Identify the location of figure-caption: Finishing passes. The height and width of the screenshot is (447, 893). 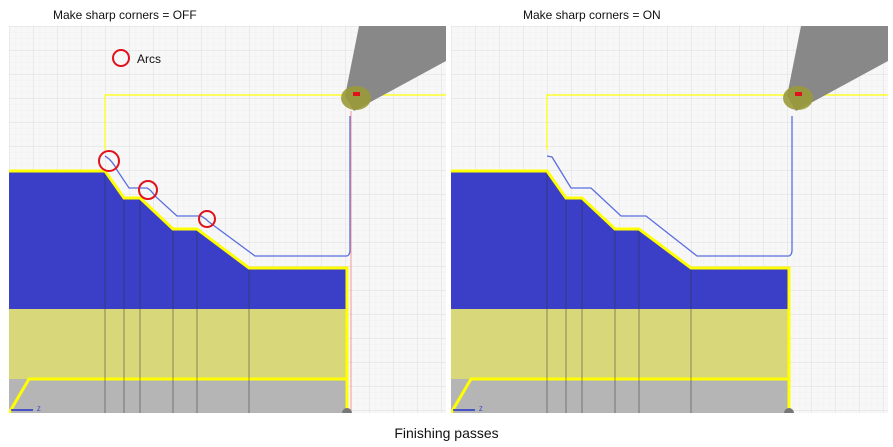
(446, 433).